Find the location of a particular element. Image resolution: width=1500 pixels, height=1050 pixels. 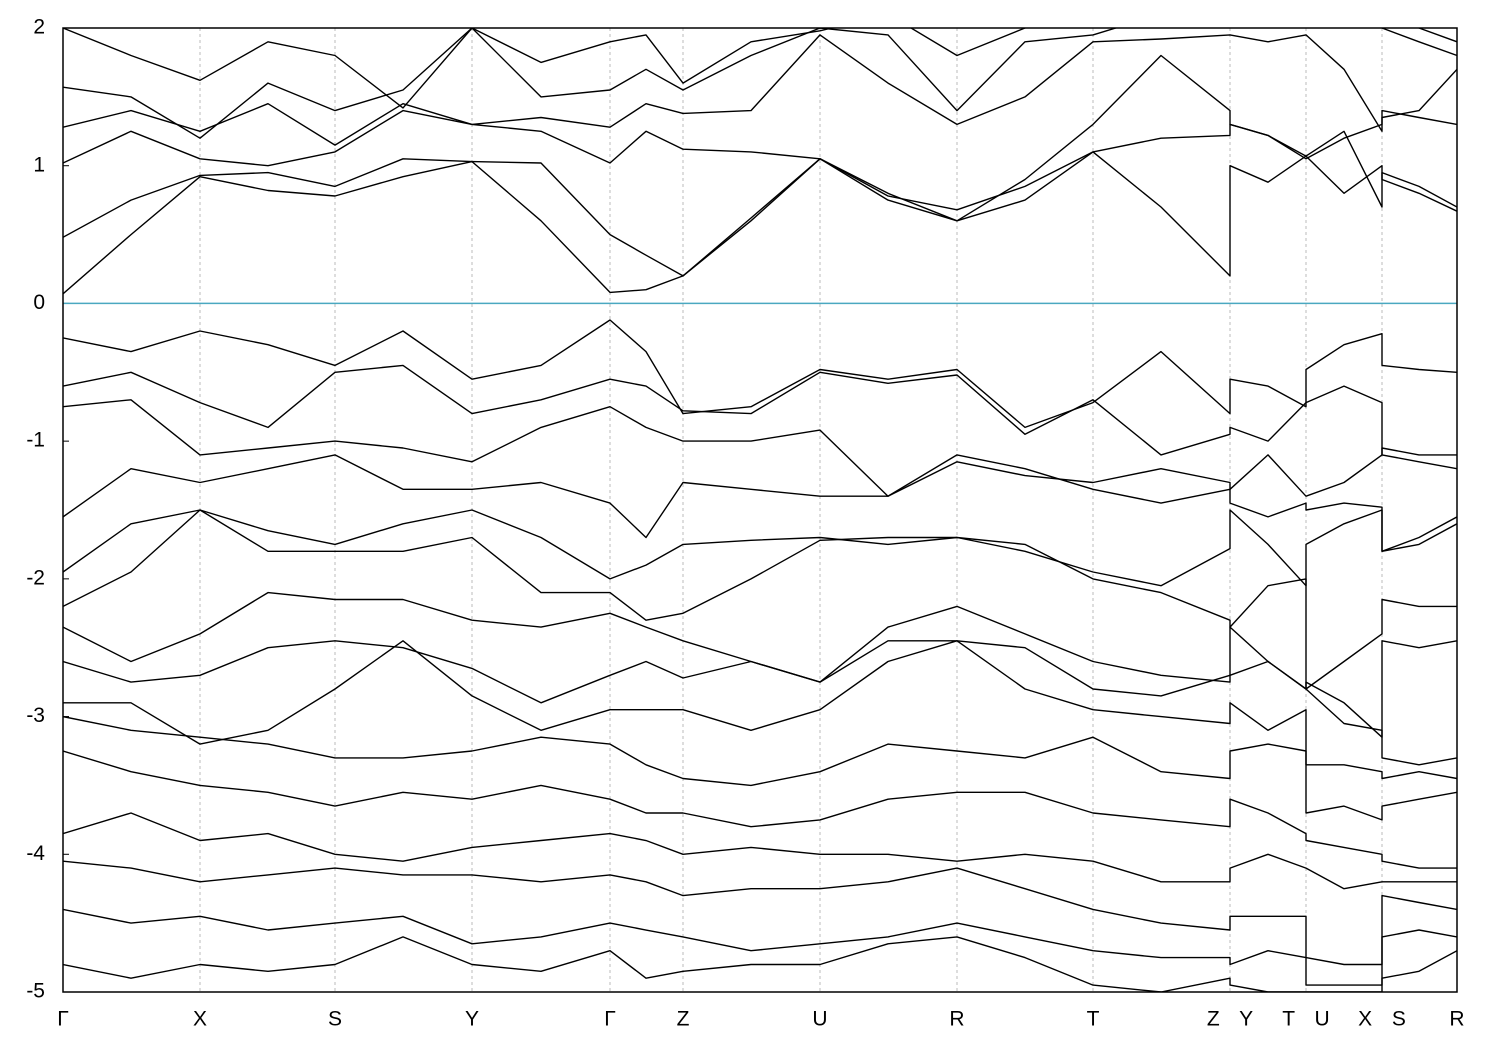

x-tick-label: T U is located at coordinates (1305, 1019).